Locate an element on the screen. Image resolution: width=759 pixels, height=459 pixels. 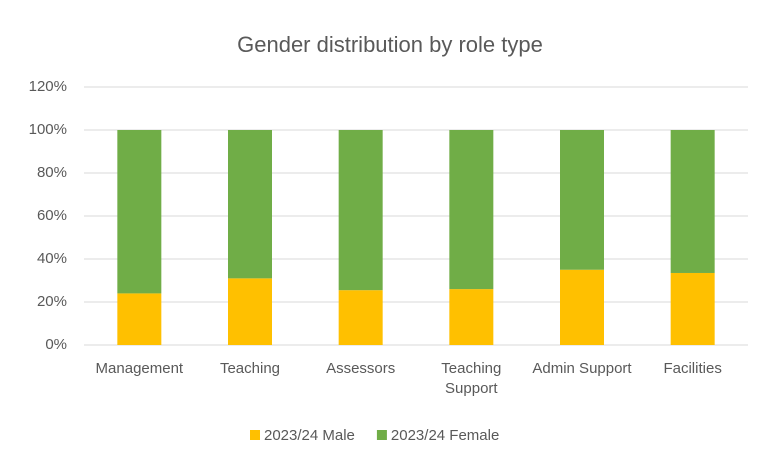
y-tick-label: 60% is located at coordinates (52, 215).